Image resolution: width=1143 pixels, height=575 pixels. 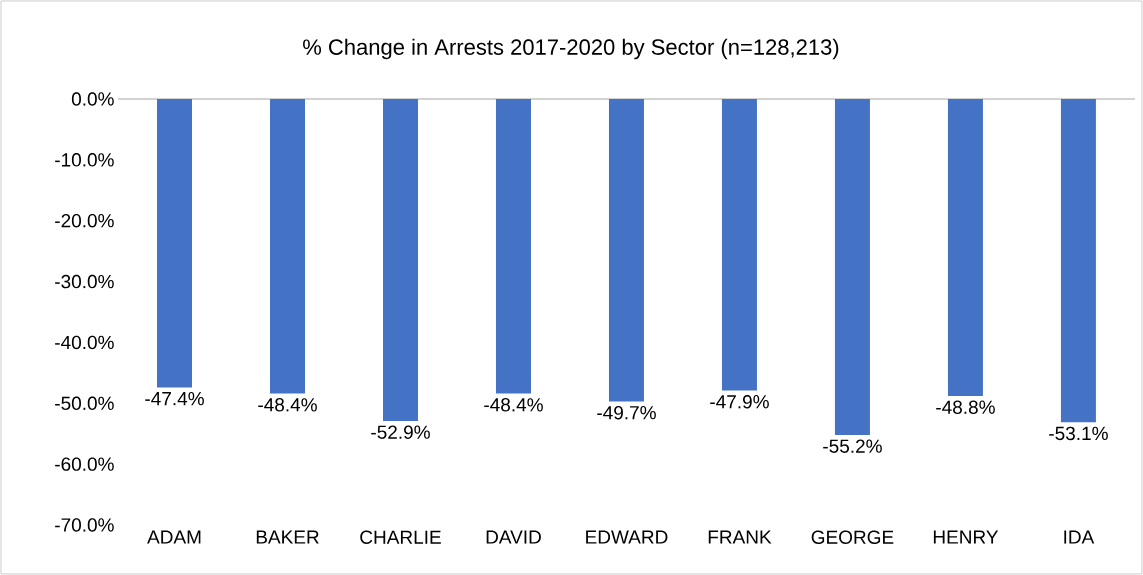 I want to click on x-tick-label: CHARLIE, so click(x=400, y=537).